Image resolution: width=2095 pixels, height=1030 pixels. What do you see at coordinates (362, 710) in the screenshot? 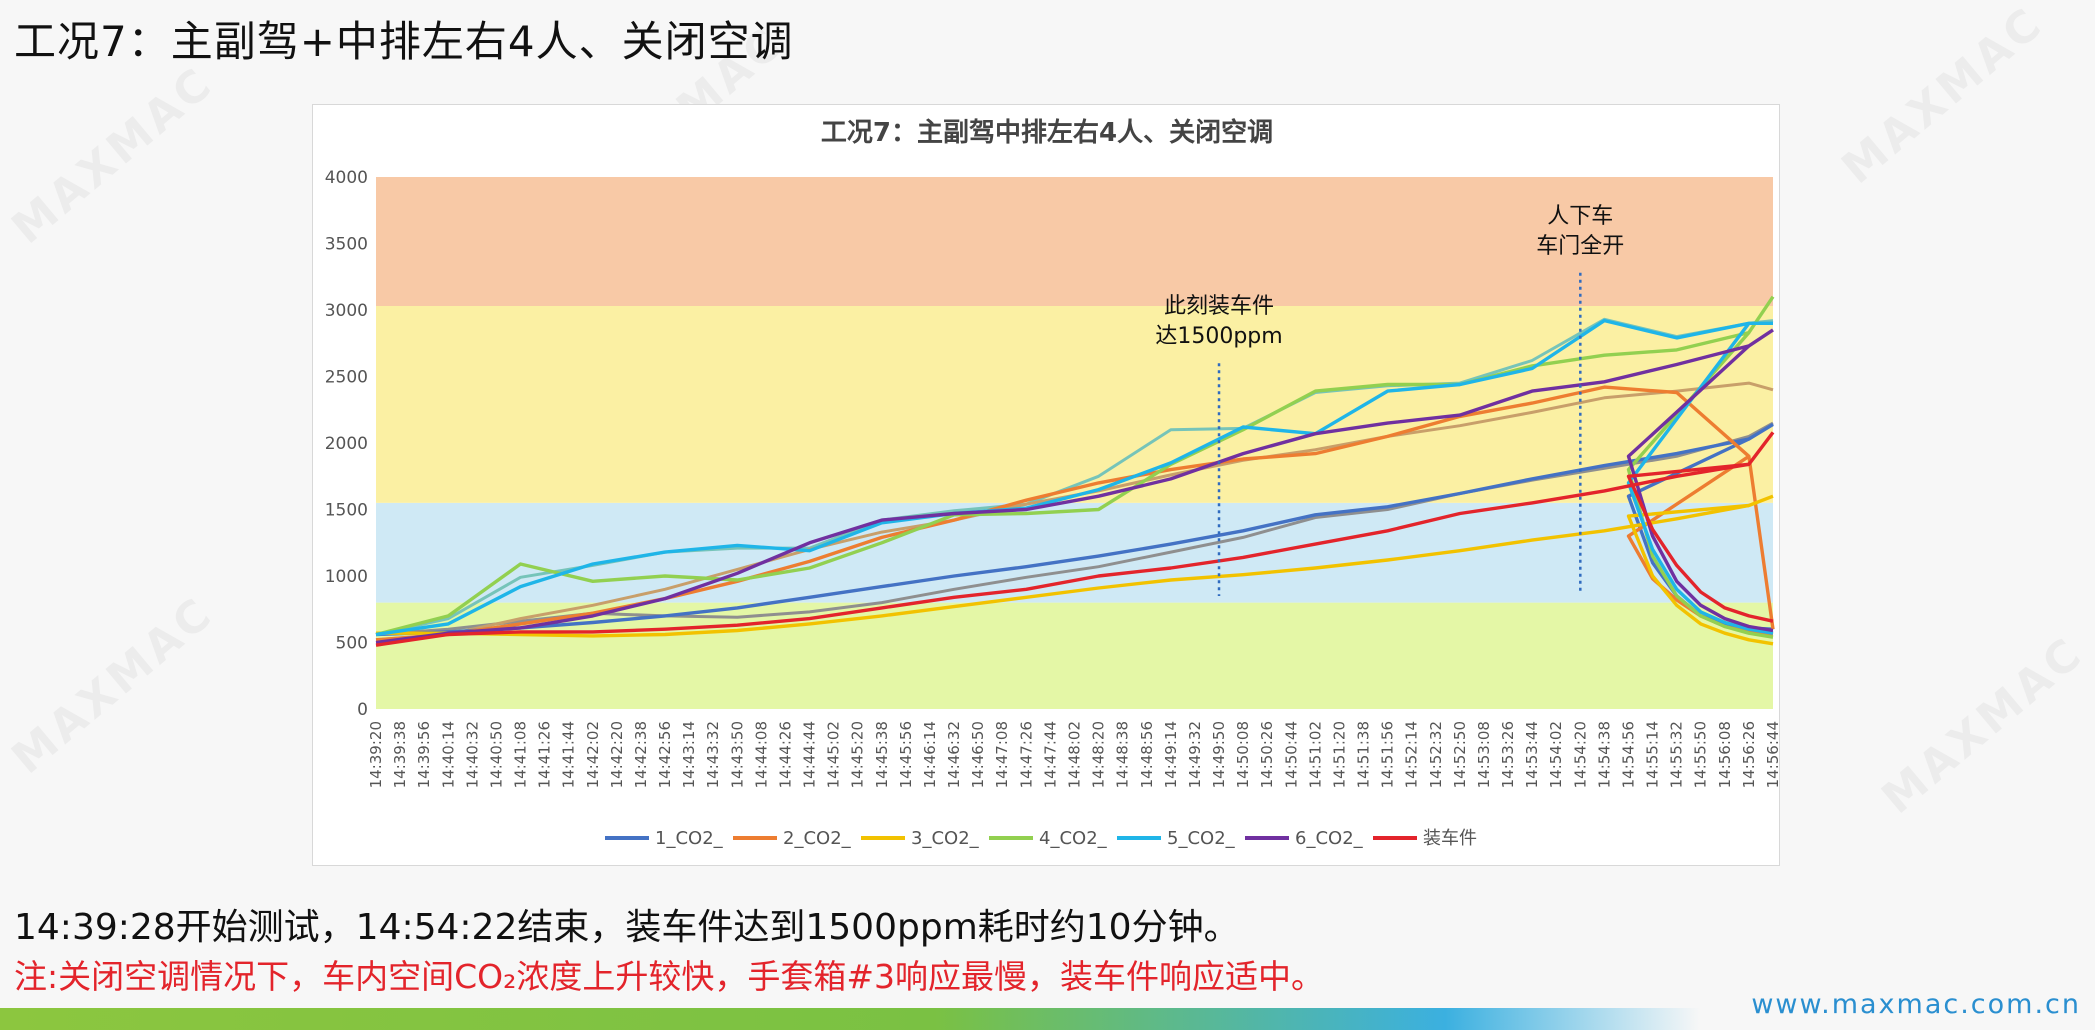
I see `y-tick-label: 0` at bounding box center [362, 710].